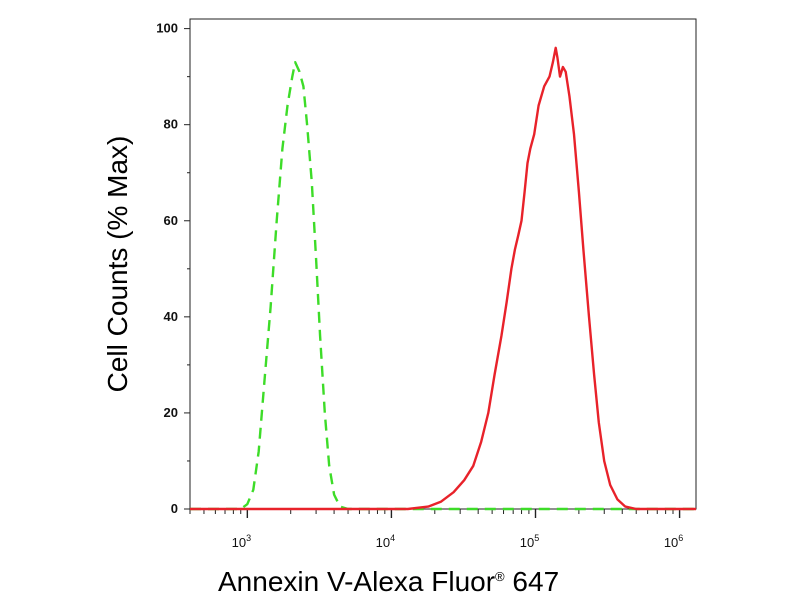  What do you see at coordinates (171, 124) in the screenshot?
I see `y-tick-label-80: 80` at bounding box center [171, 124].